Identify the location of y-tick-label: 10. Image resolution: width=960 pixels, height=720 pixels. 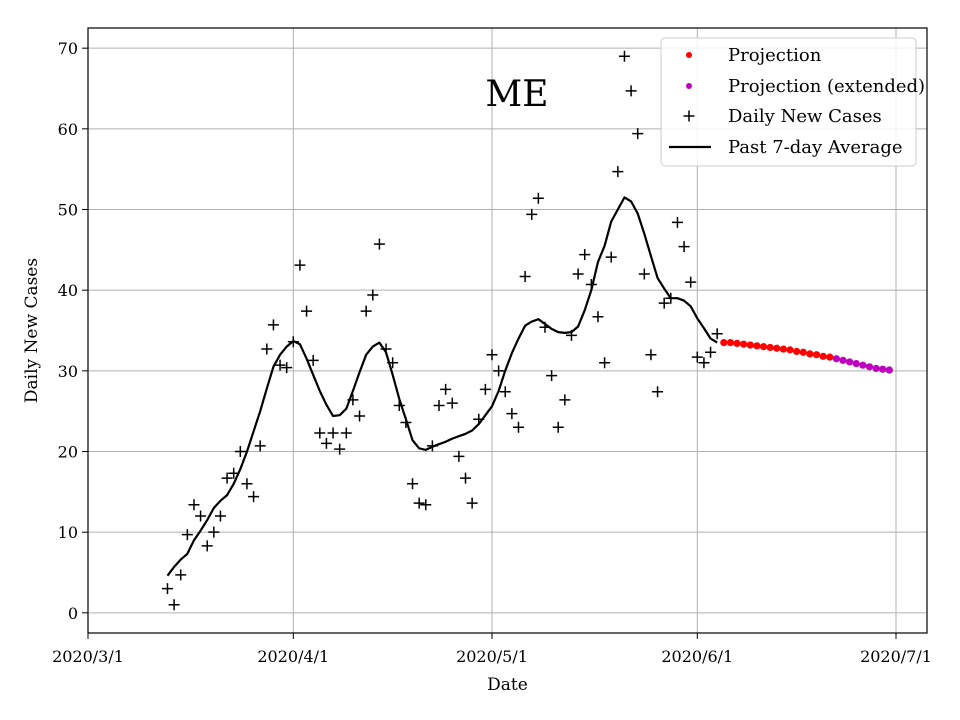
(68, 532).